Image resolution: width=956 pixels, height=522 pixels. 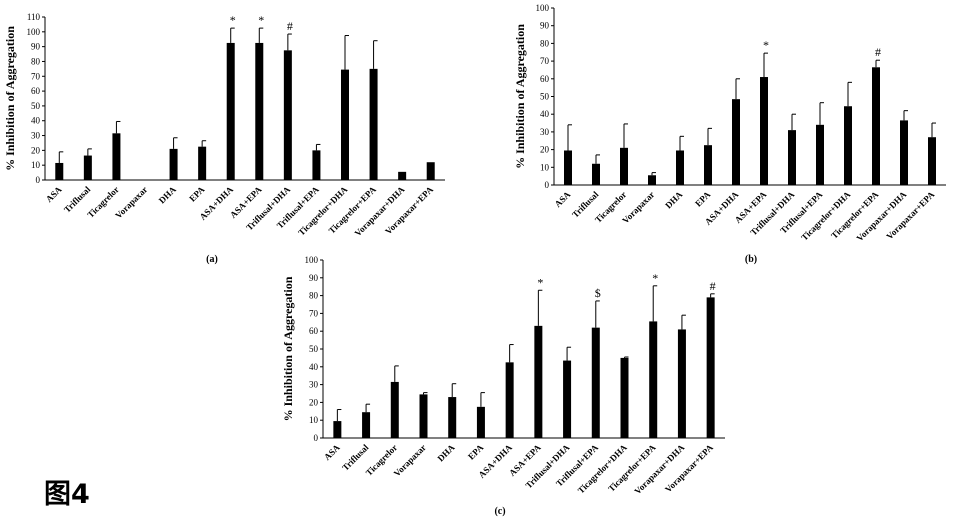 What do you see at coordinates (212, 259) in the screenshot?
I see `panel-label: (a)` at bounding box center [212, 259].